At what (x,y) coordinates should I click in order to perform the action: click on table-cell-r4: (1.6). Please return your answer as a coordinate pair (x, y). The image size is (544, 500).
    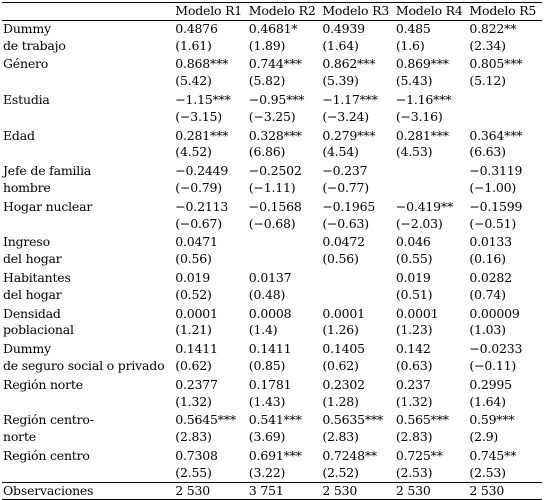
    Looking at the image, I should click on (410, 45).